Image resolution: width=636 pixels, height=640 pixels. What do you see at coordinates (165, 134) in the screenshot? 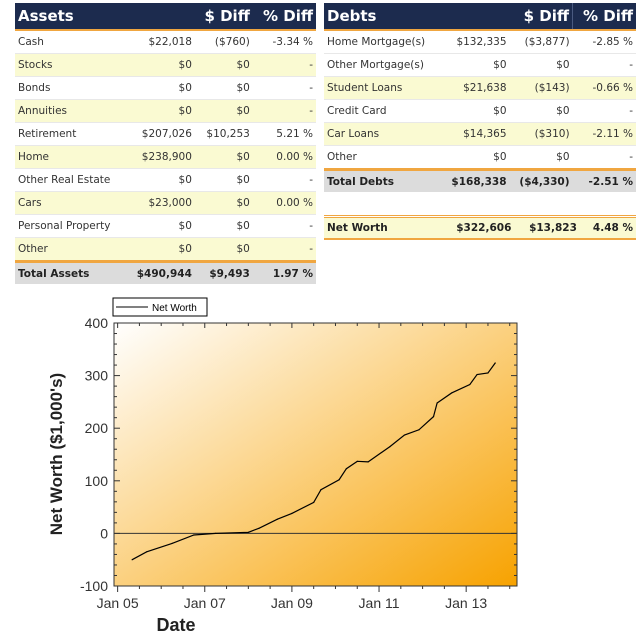
I see `assets-row: Retirement $207,026 $10,253 5.21 %` at bounding box center [165, 134].